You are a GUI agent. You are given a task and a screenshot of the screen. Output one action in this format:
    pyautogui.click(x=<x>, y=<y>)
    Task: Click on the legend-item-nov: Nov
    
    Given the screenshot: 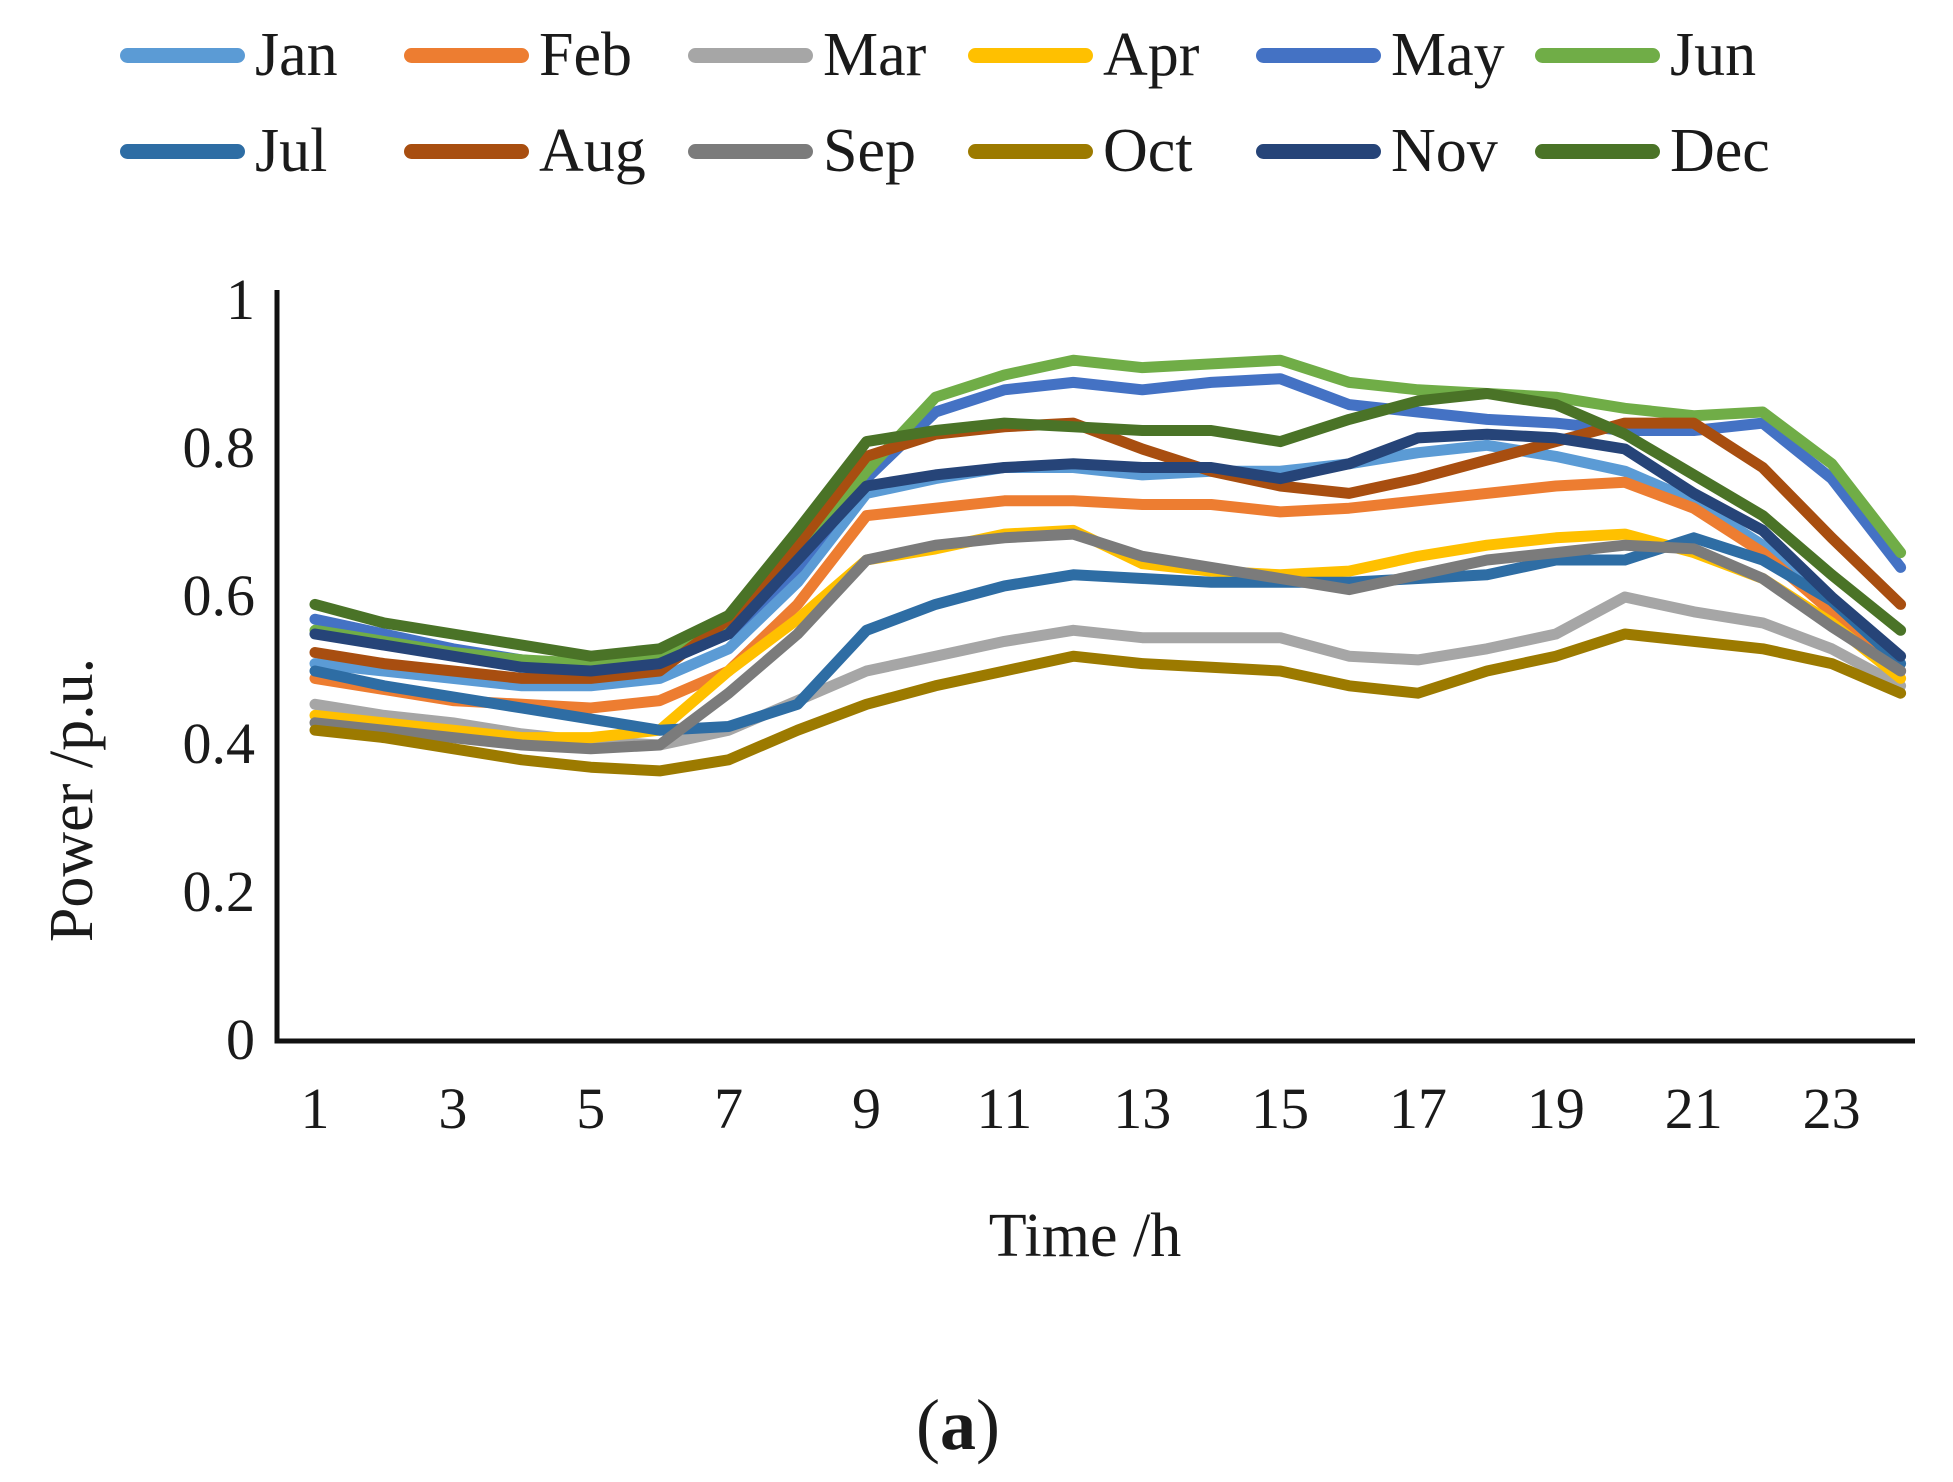 What is the action you would take?
    pyautogui.click(x=1377, y=151)
    